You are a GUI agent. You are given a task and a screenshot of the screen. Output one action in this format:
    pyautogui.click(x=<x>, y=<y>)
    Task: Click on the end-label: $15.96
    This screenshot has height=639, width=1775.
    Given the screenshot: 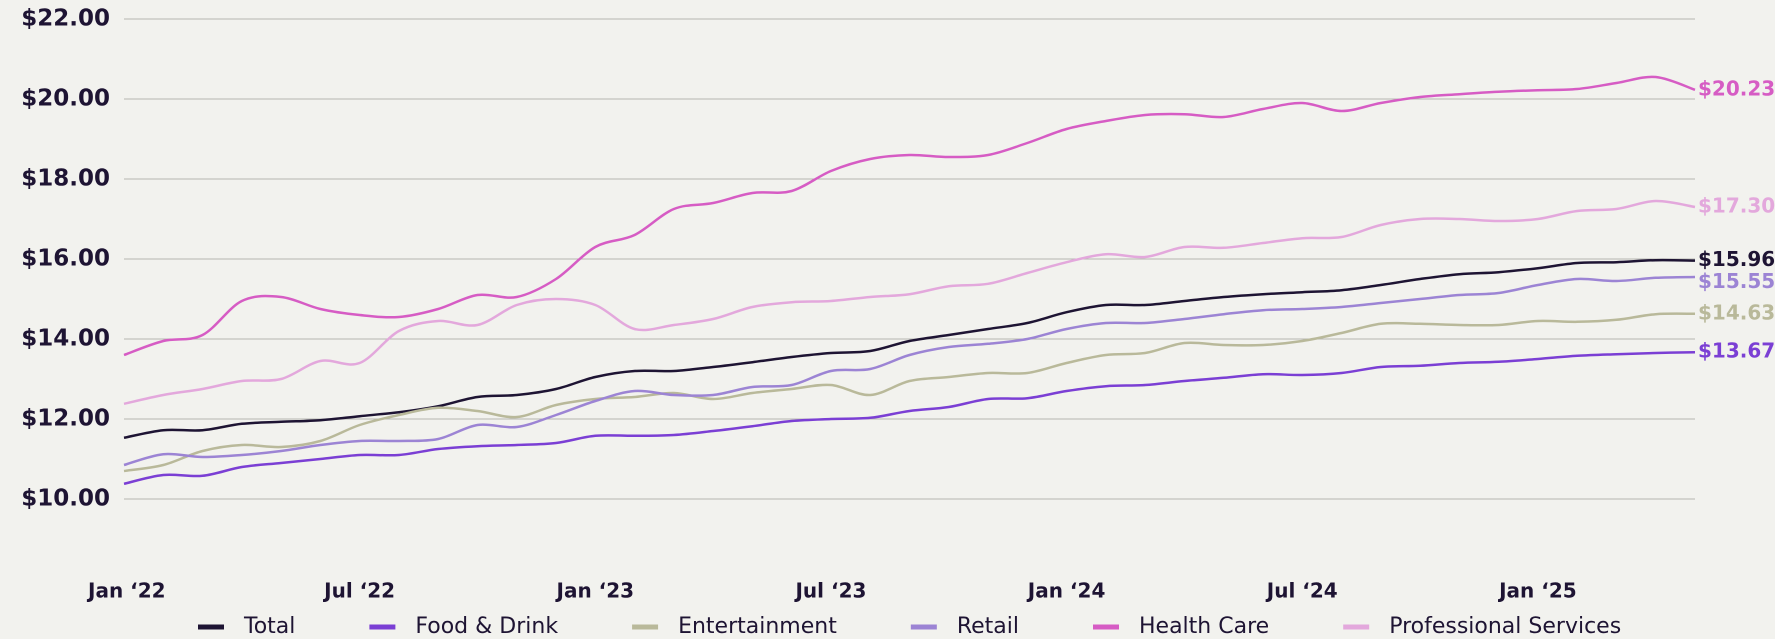 What is the action you would take?
    pyautogui.click(x=1736, y=259)
    